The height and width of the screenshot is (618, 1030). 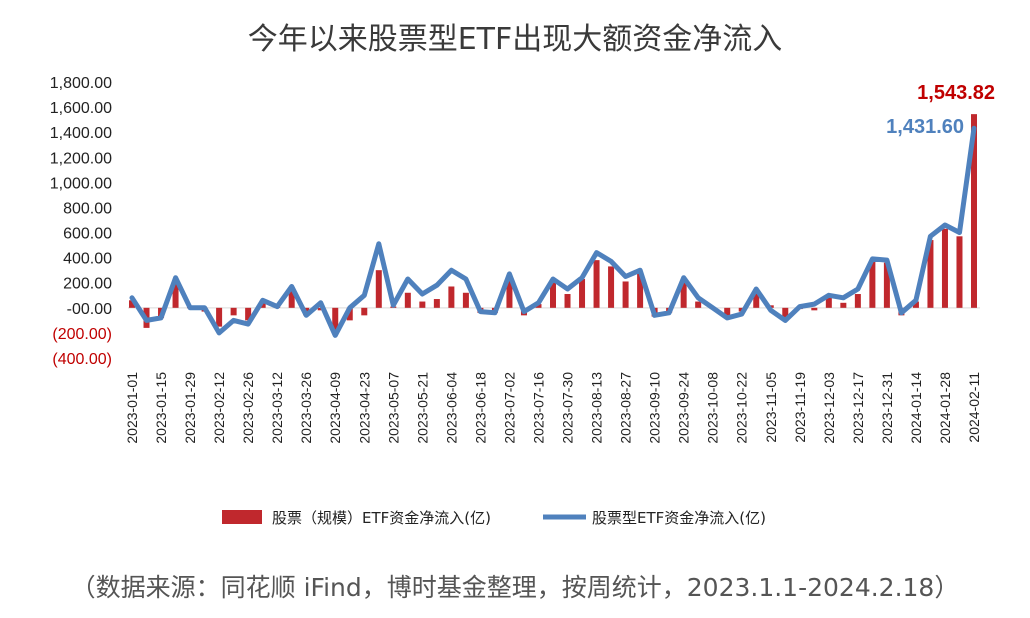 I want to click on y-tick-label: 600.00, so click(x=87, y=234).